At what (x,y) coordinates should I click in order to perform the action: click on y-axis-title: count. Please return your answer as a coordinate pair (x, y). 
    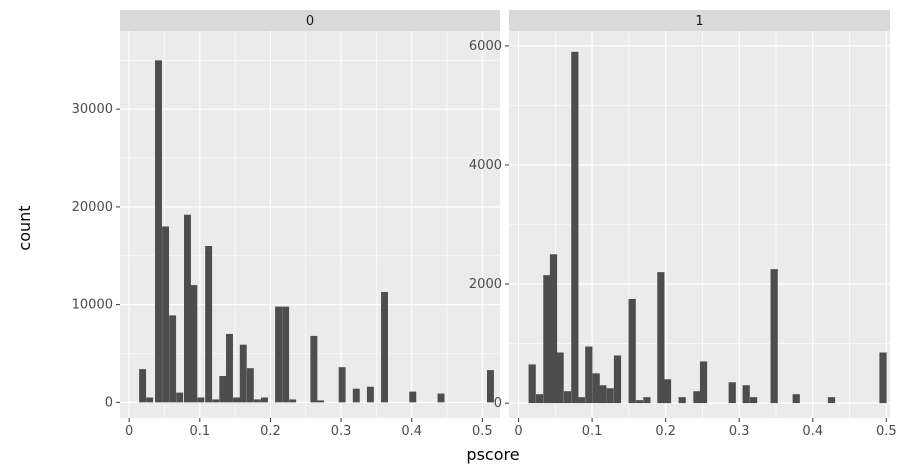
    Looking at the image, I should click on (24, 227).